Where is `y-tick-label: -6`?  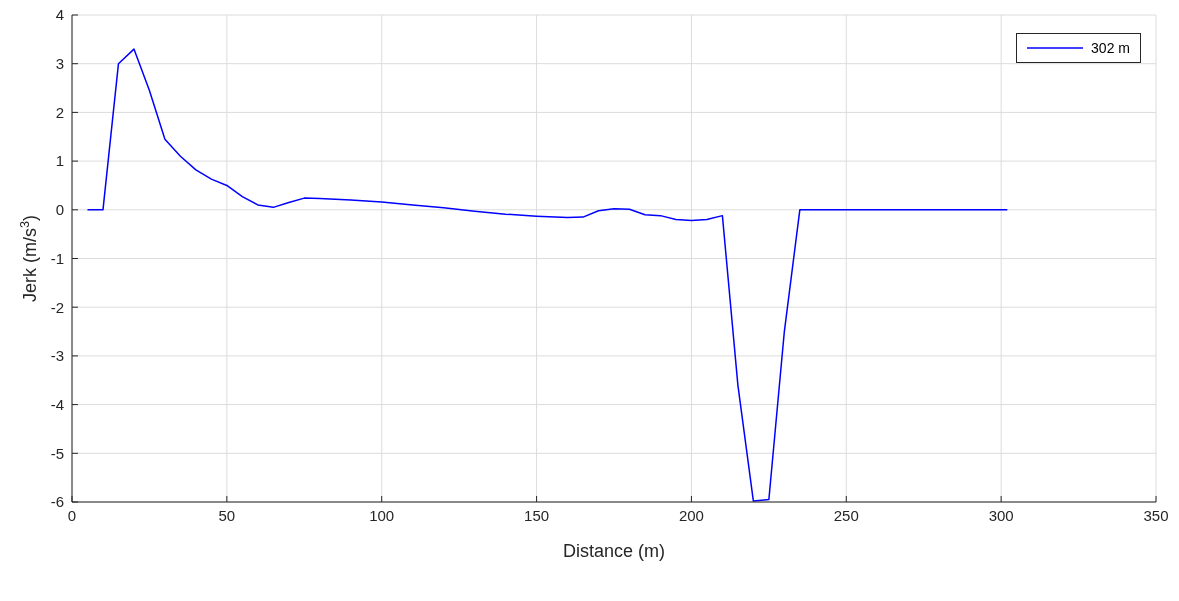 y-tick-label: -6 is located at coordinates (57, 502).